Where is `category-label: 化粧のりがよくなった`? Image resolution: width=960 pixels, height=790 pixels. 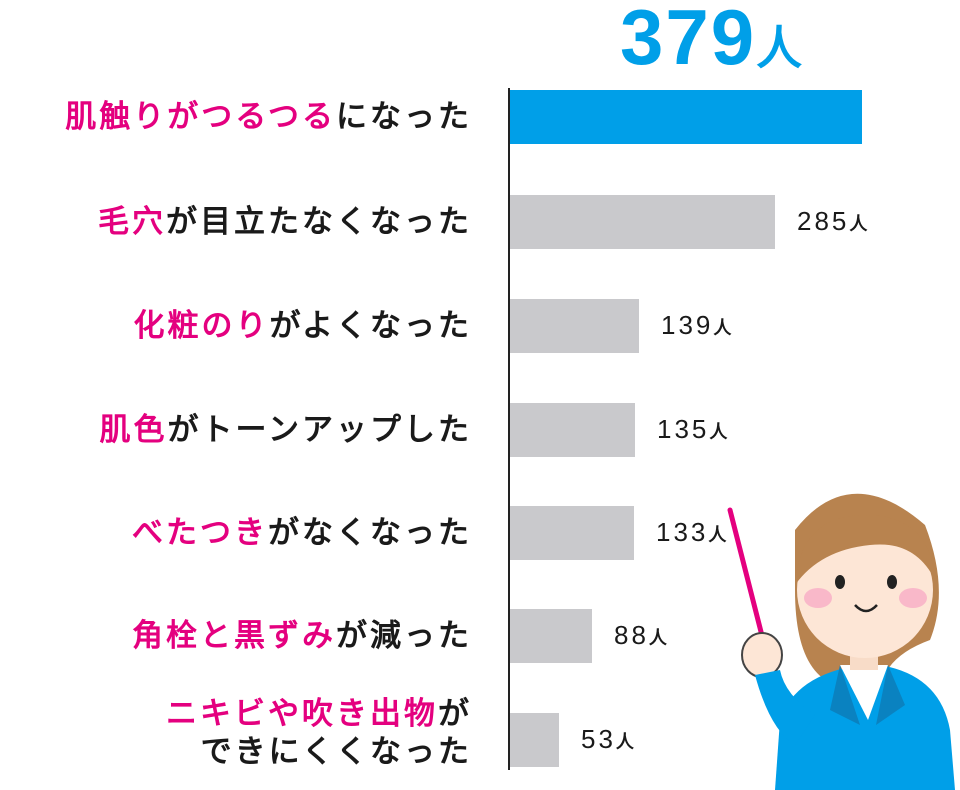 category-label: 化粧のりがよくなった is located at coordinates (303, 326).